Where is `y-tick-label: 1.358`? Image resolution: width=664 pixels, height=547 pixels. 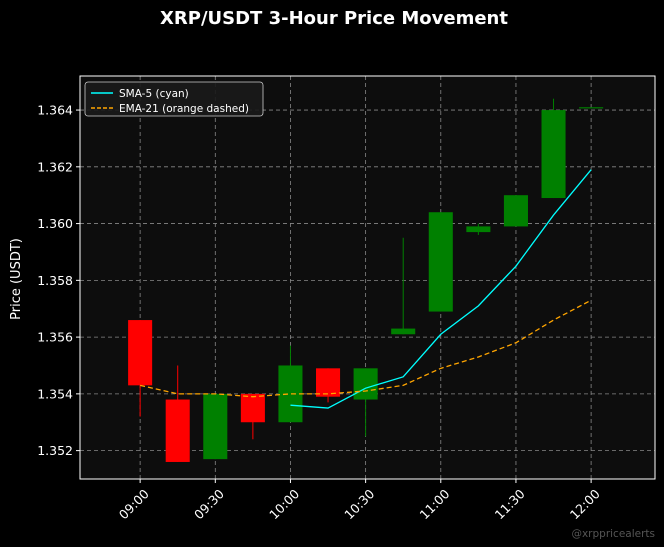 y-tick-label: 1.358 is located at coordinates (55, 280).